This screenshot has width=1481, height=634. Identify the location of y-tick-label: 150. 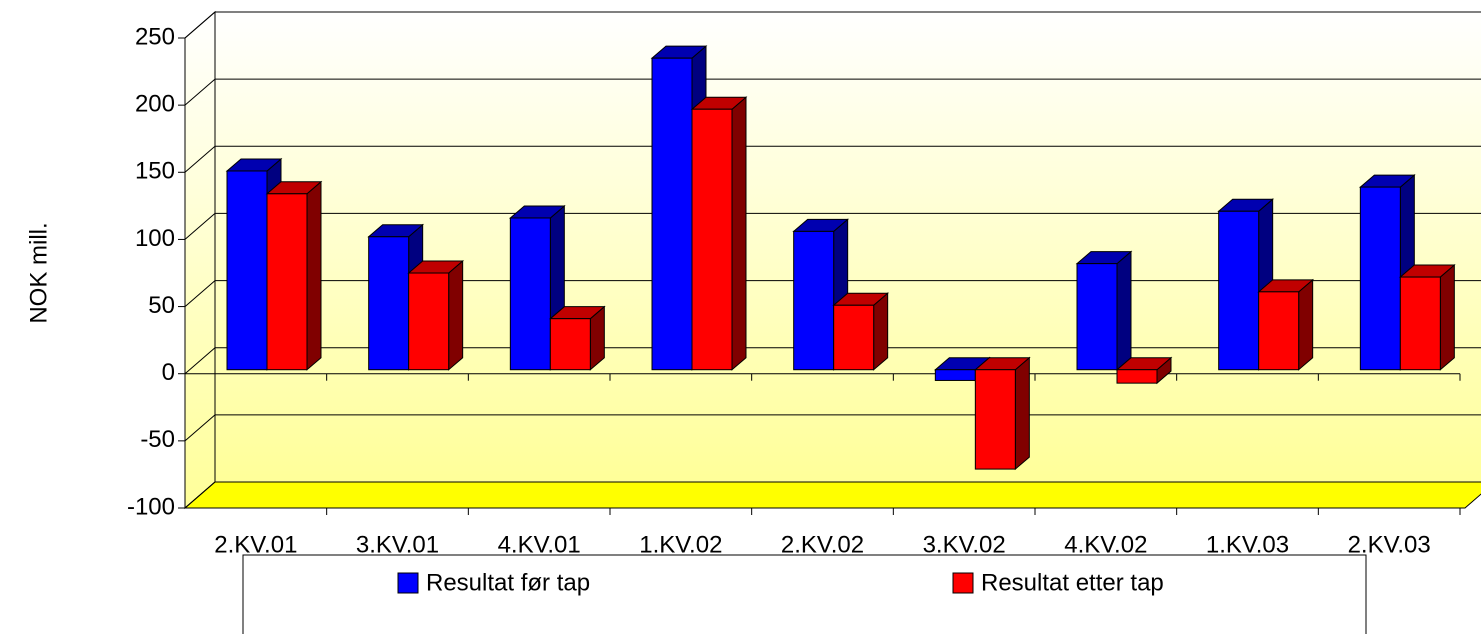
(155, 171).